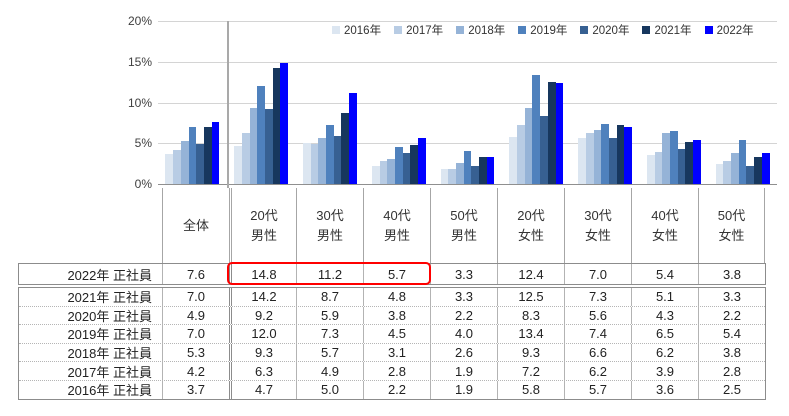 The height and width of the screenshot is (416, 789). Describe the element at coordinates (543, 30) in the screenshot. I see `legend: 2016年 2017年 2018年 2019年 2020年 2021年 2022年` at that location.